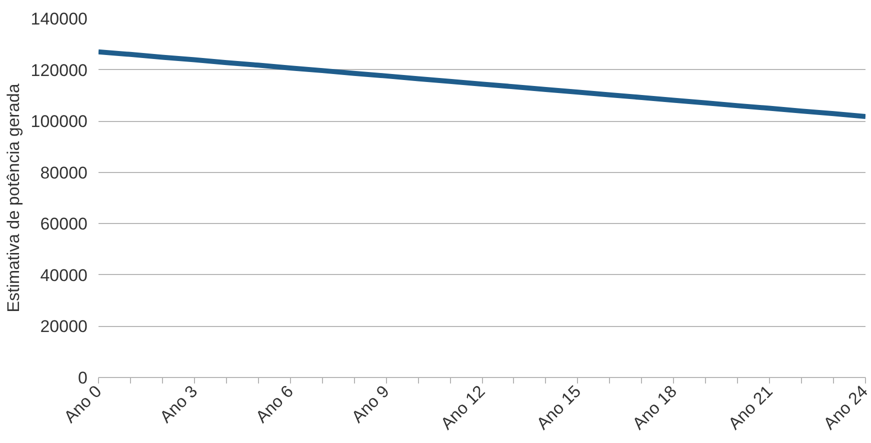  I want to click on x-tick-label: Ano 6, so click(274, 404).